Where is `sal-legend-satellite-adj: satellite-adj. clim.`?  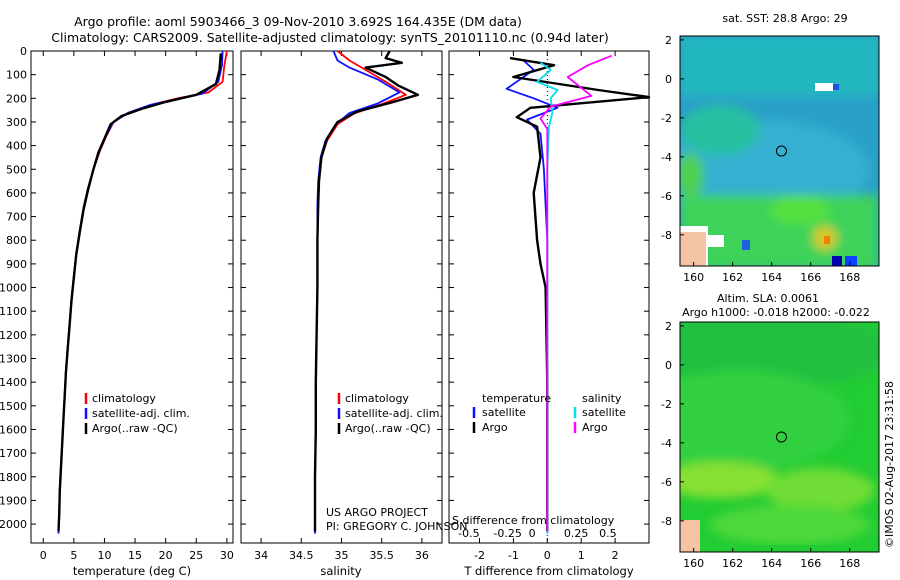
sal-legend-satellite-adj: satellite-adj. clim. is located at coordinates (394, 413).